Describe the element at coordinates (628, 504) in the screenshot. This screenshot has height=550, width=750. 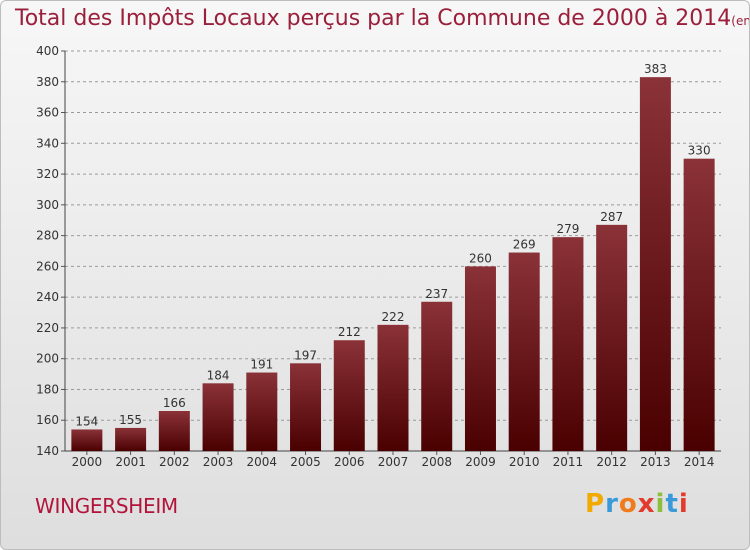
I see `logo-letter: o` at that location.